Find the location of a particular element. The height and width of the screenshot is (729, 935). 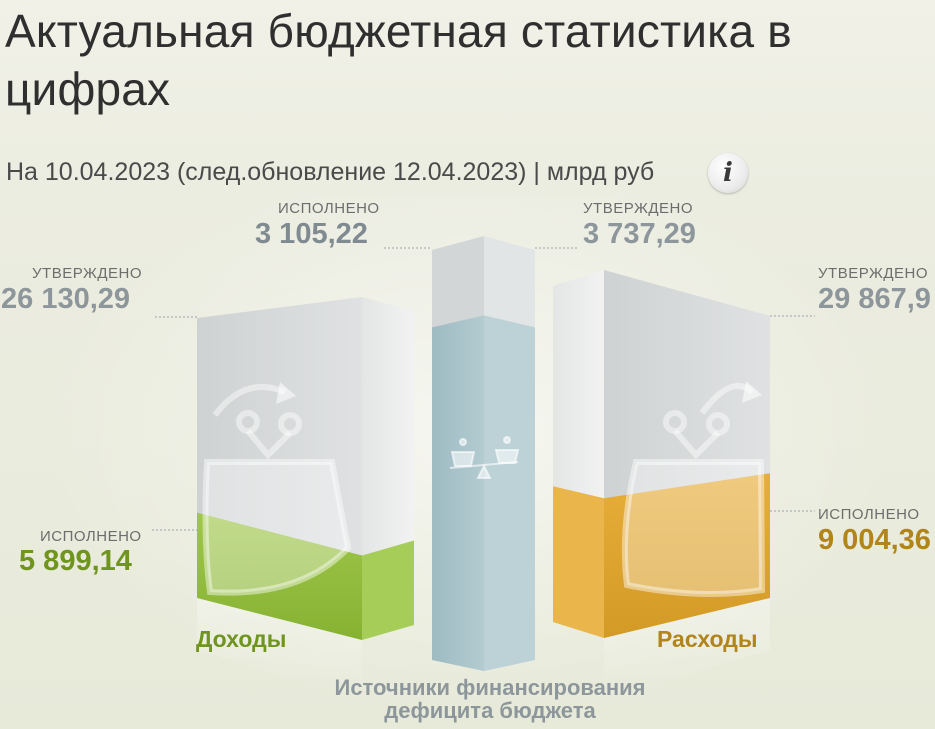

deficit-executed-value: 3 105,22 is located at coordinates (311, 234).